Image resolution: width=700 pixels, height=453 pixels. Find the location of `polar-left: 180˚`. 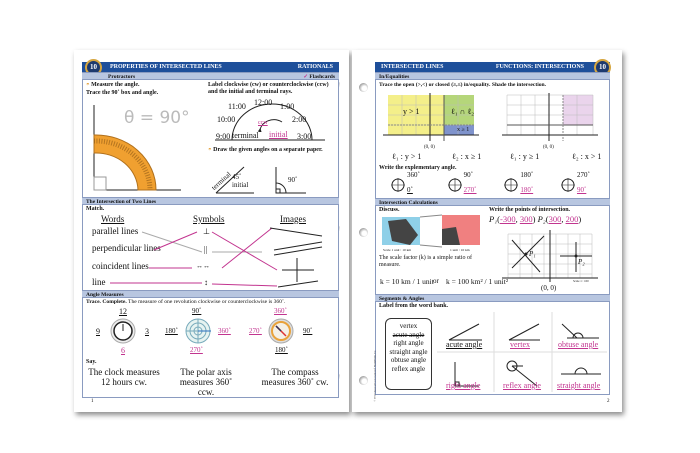

polar-left: 180˚ is located at coordinates (171, 331).